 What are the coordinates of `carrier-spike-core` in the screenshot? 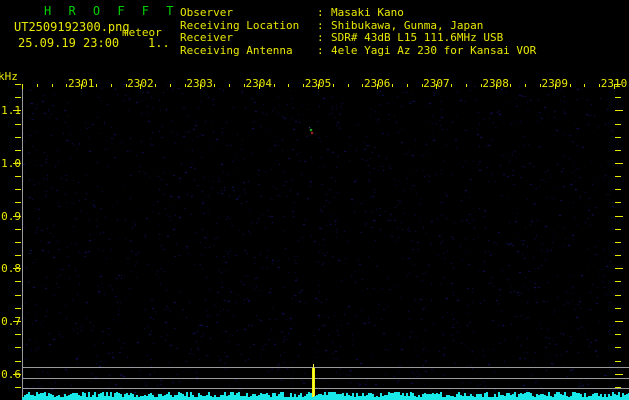 It's located at (313, 382).